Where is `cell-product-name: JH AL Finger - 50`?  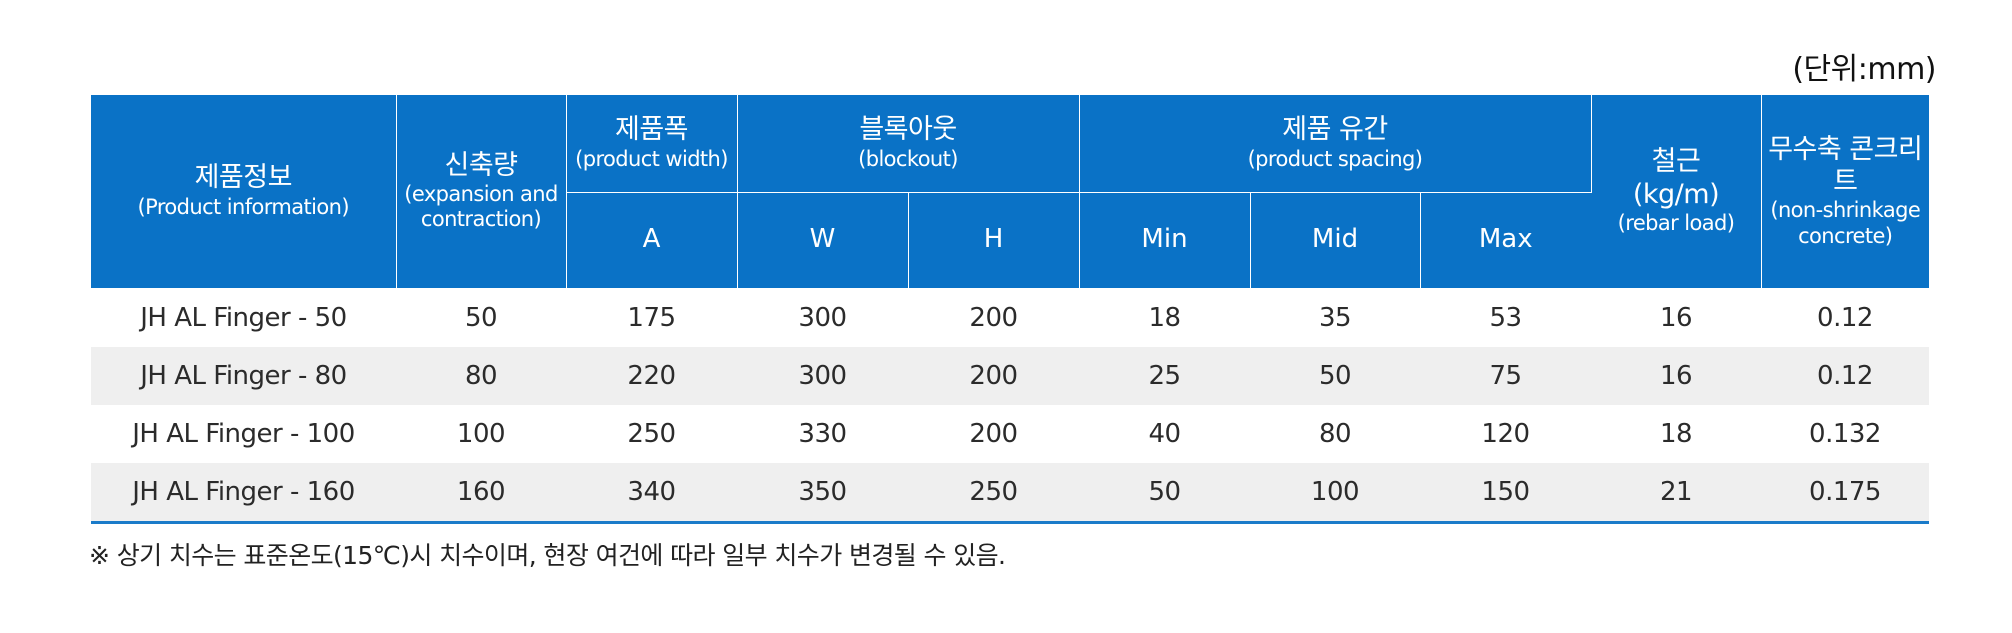 cell-product-name: JH AL Finger - 50 is located at coordinates (243, 317).